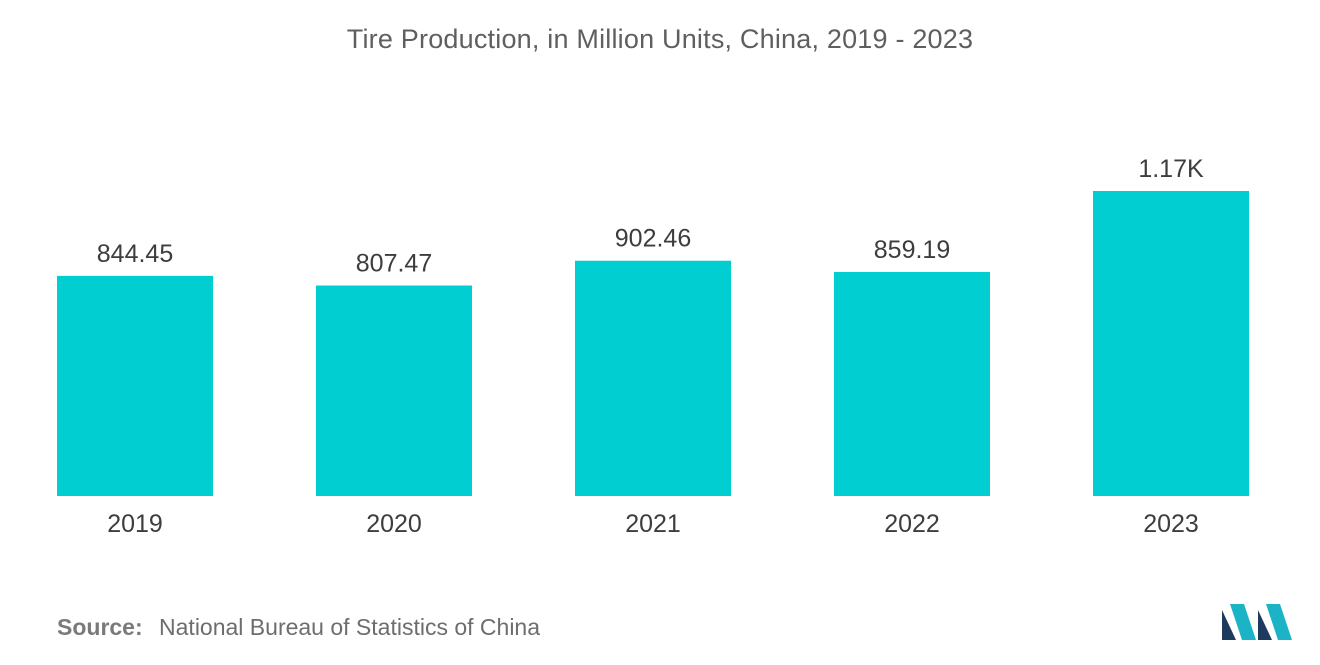  What do you see at coordinates (912, 250) in the screenshot?
I see `data-label-2022: 859.19` at bounding box center [912, 250].